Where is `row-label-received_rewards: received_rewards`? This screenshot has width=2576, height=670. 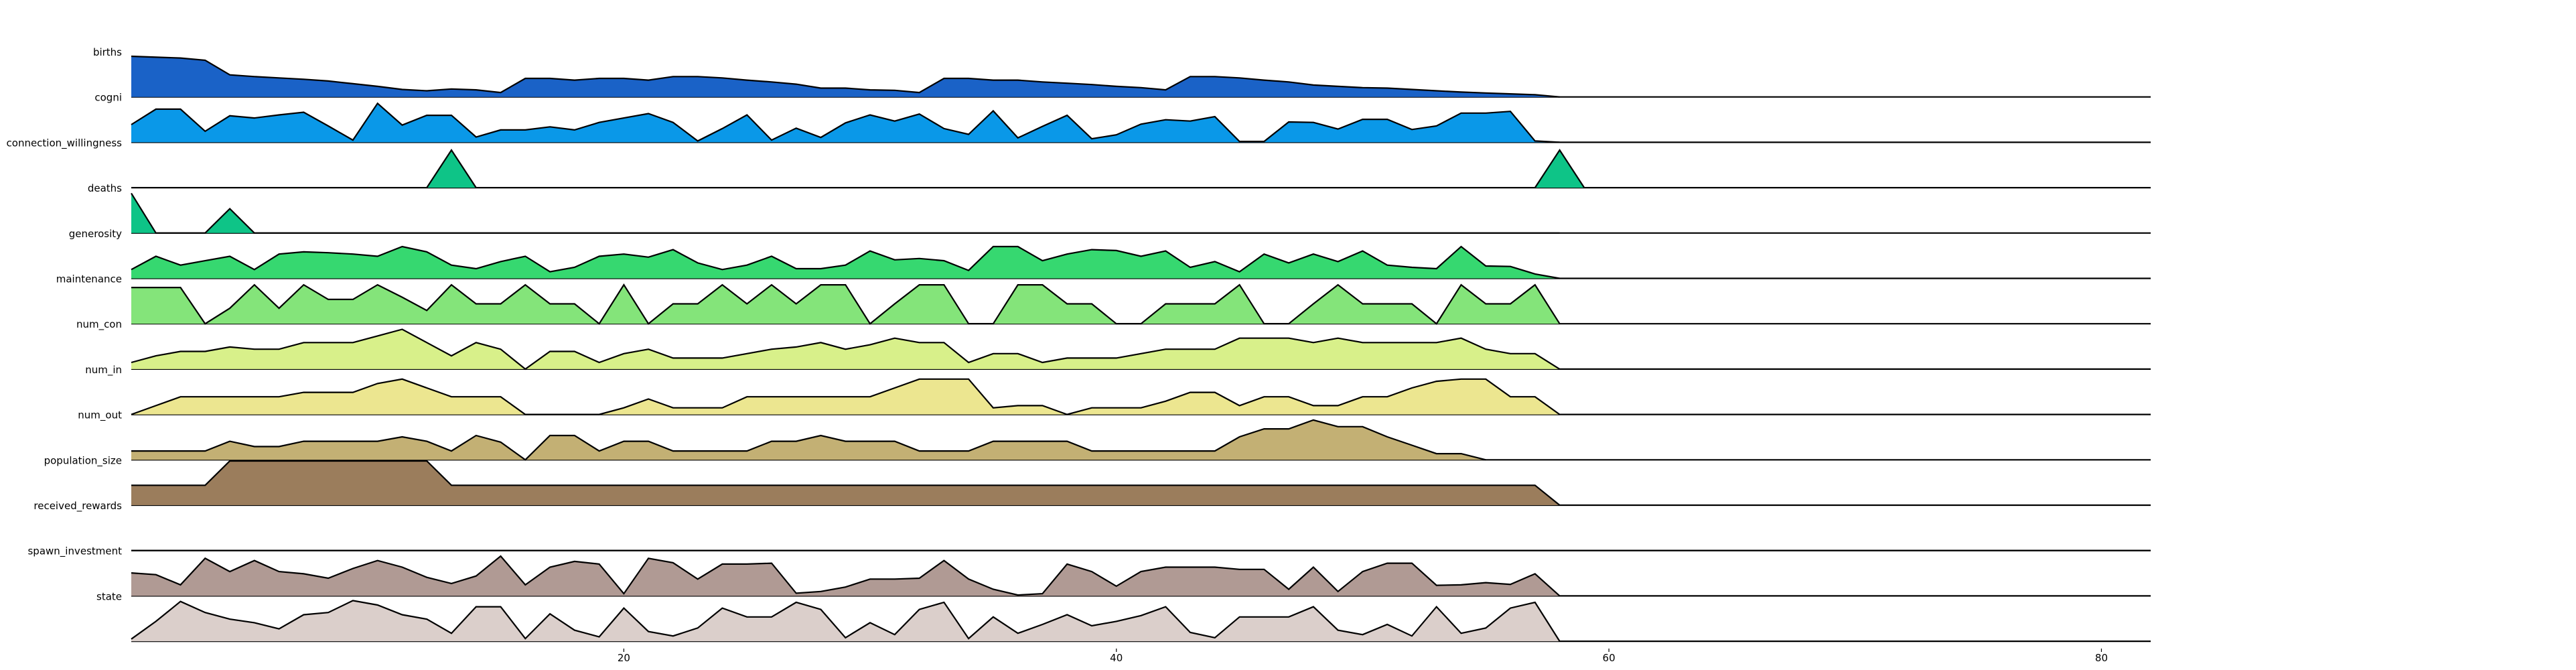 row-label-received_rewards: received_rewards is located at coordinates (77, 507).